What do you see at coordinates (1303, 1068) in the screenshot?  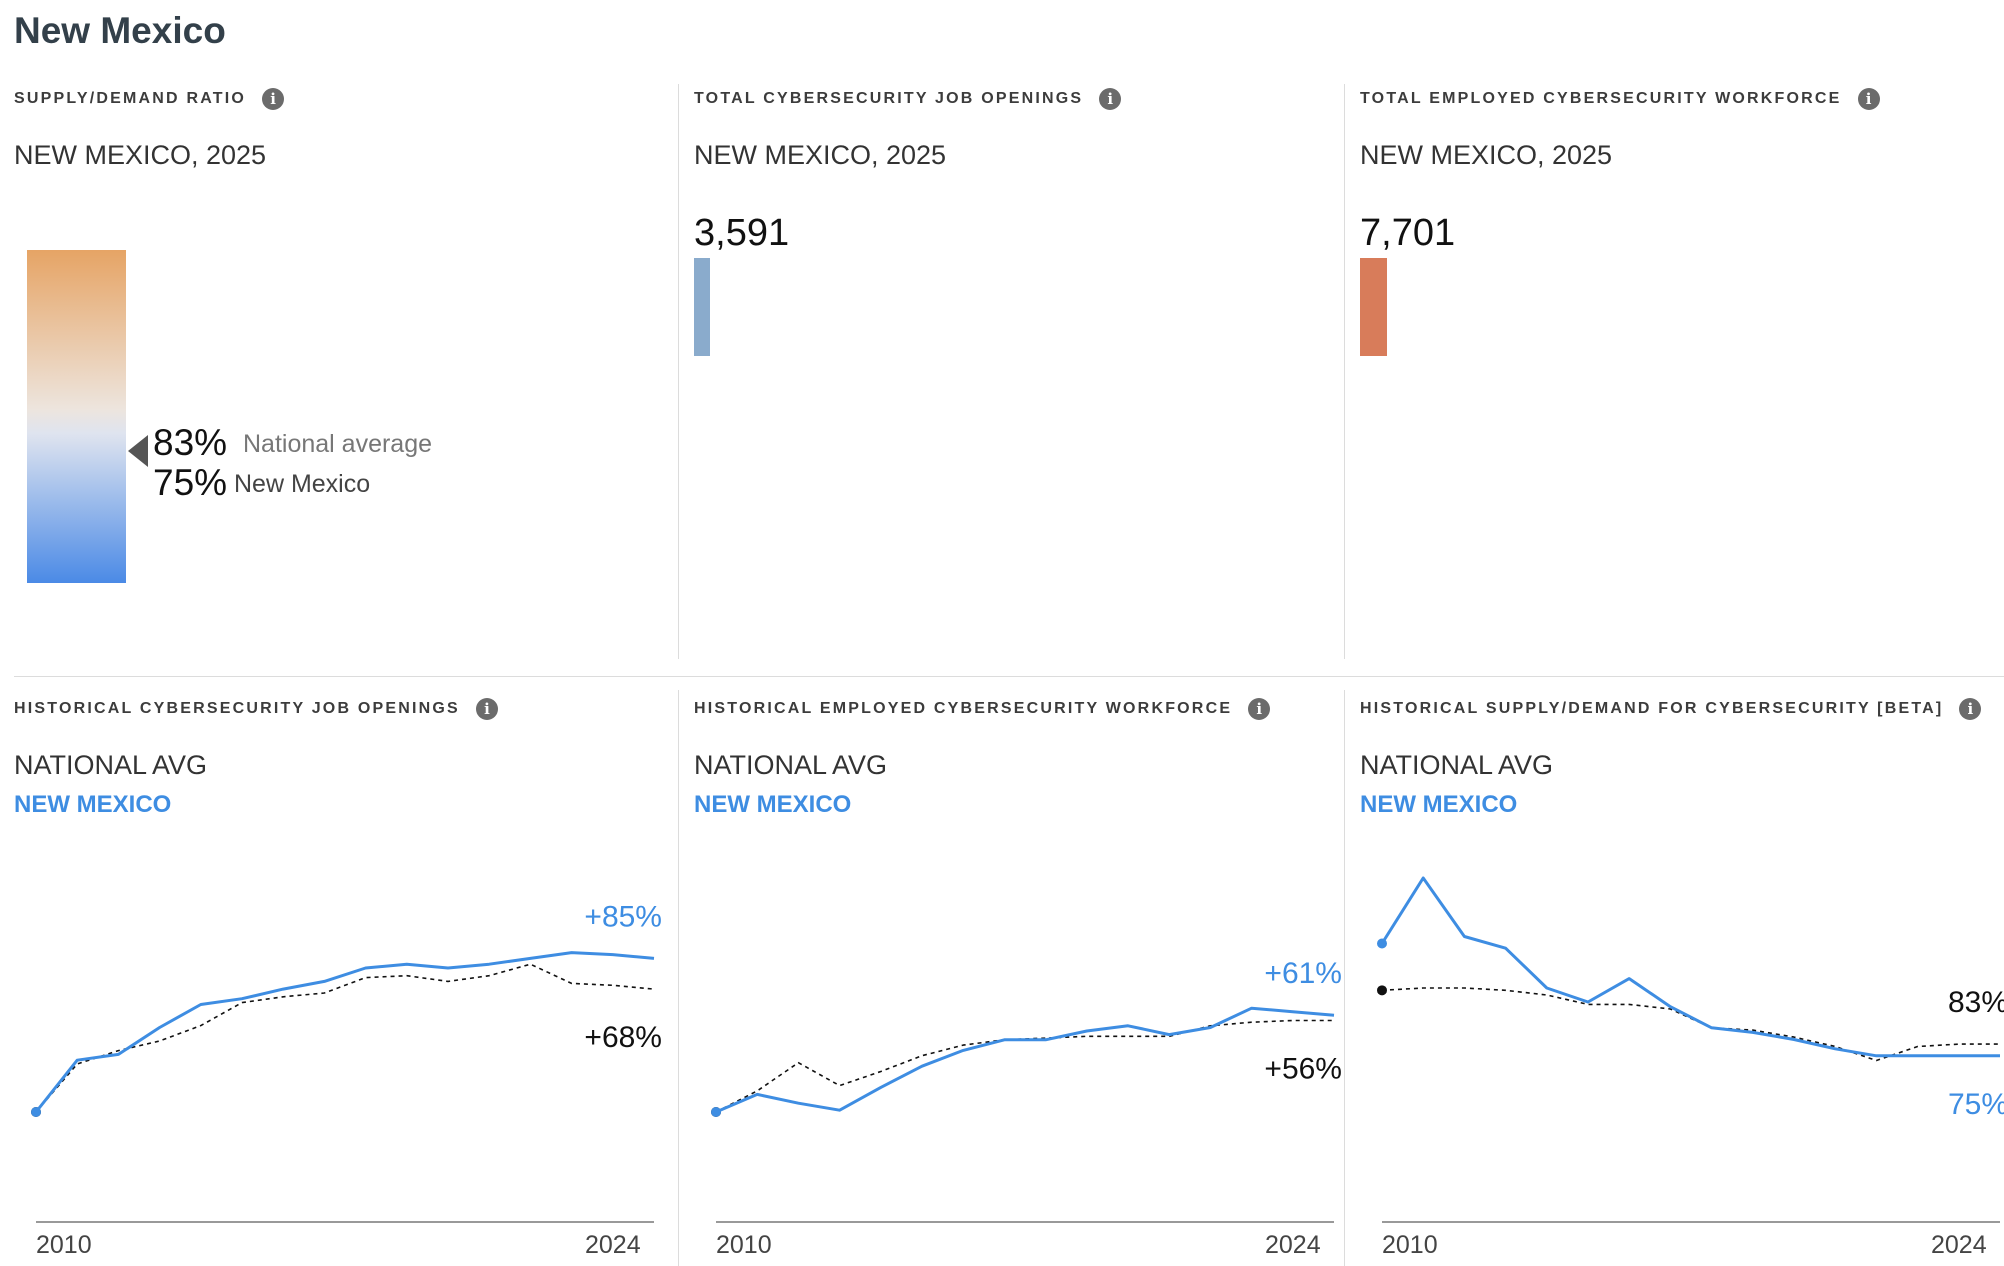 I see `end-label-national-avg: +56%` at bounding box center [1303, 1068].